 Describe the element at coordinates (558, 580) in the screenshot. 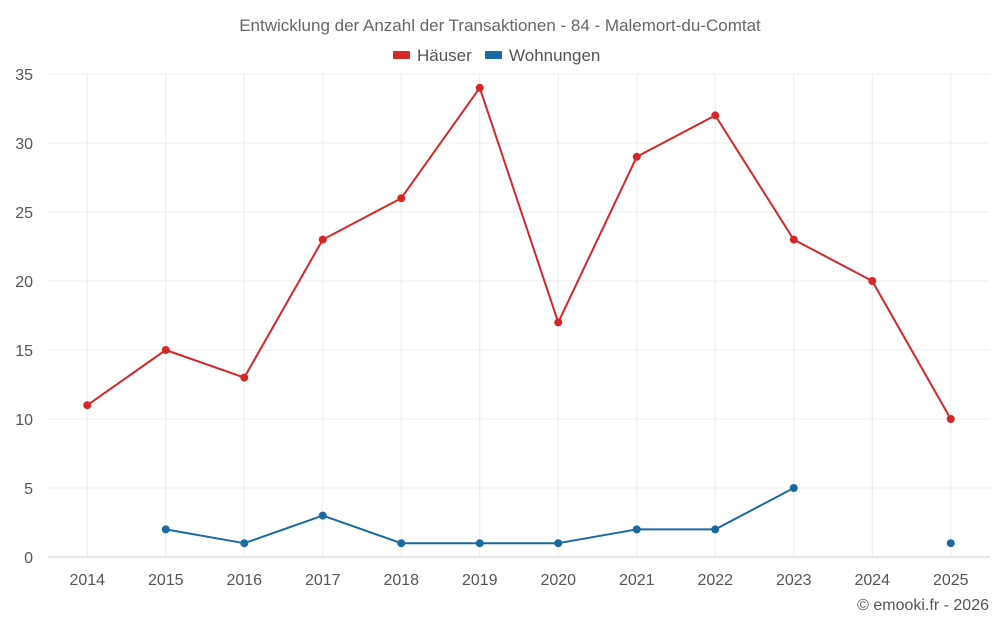

I see `x-tick-label: 2020` at that location.